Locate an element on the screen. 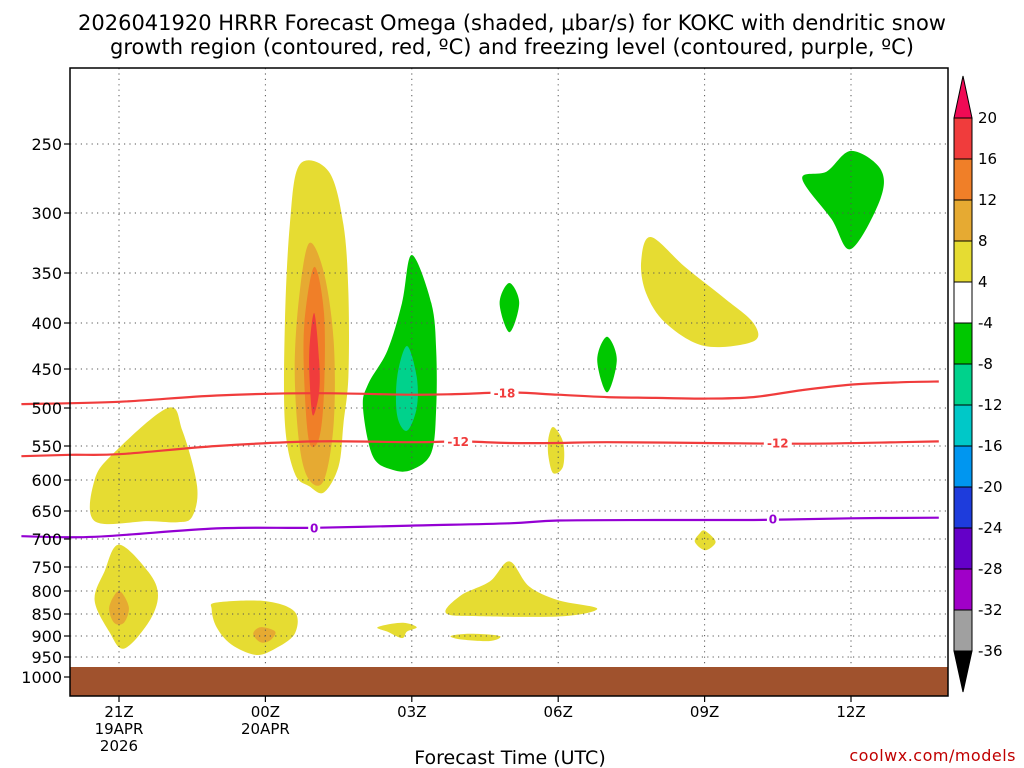 The height and width of the screenshot is (768, 1024). x-tick-label-00Z-0: 00Z is located at coordinates (265, 712).